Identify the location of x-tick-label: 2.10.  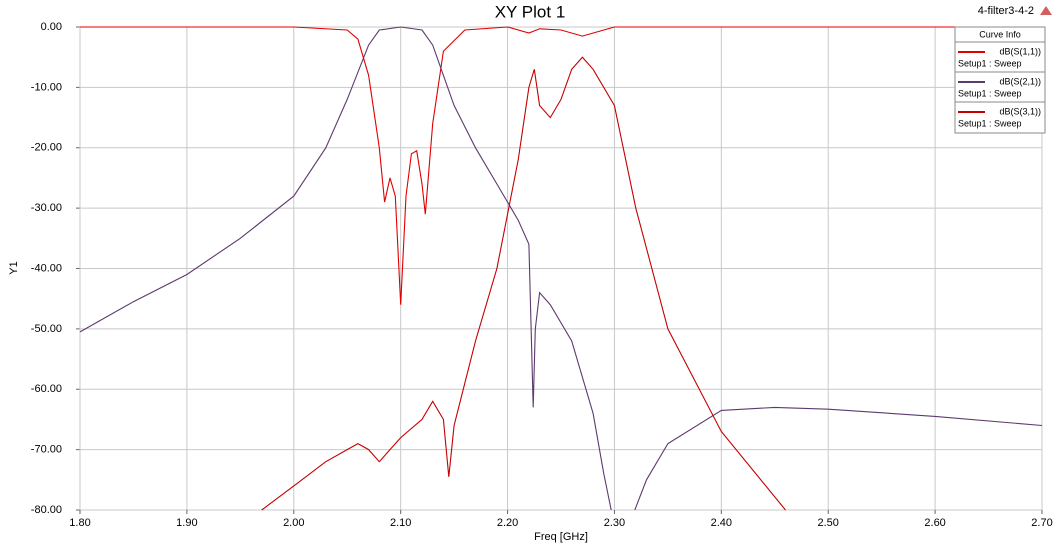
(400, 523).